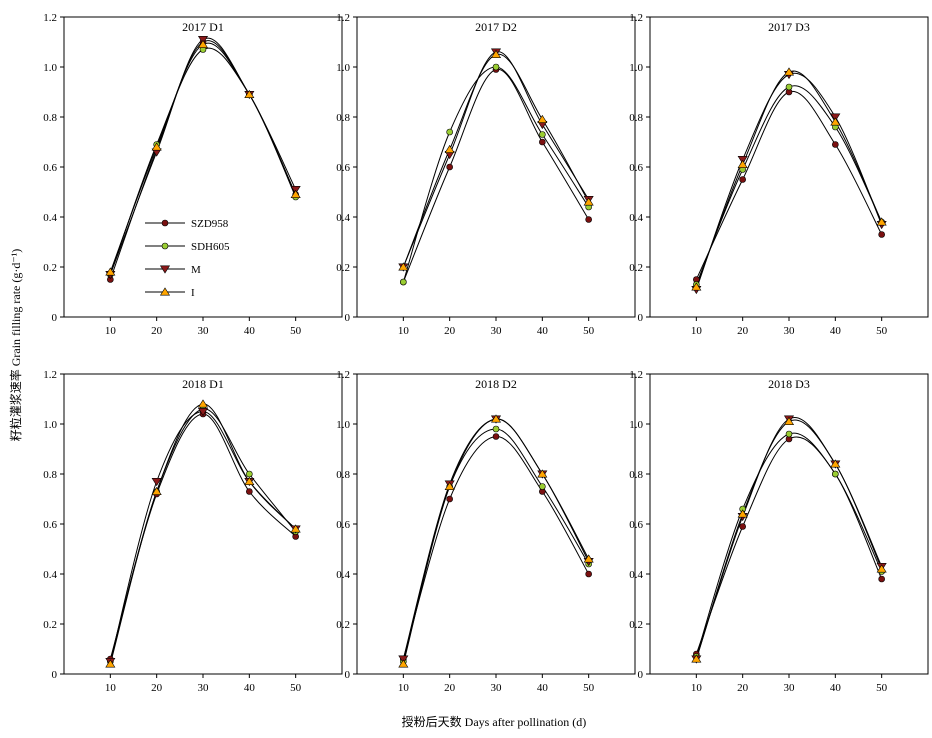  What do you see at coordinates (187, 224) in the screenshot?
I see `legend-item-szd958: SZD958` at bounding box center [187, 224].